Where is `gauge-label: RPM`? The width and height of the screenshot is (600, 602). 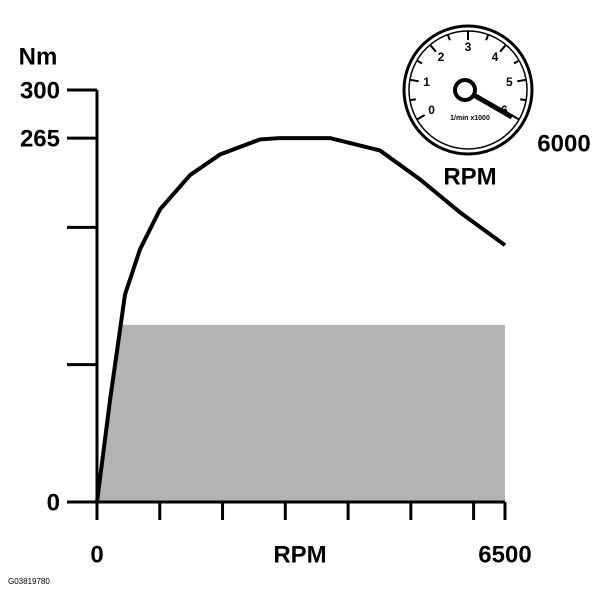 gauge-label: RPM is located at coordinates (469, 176).